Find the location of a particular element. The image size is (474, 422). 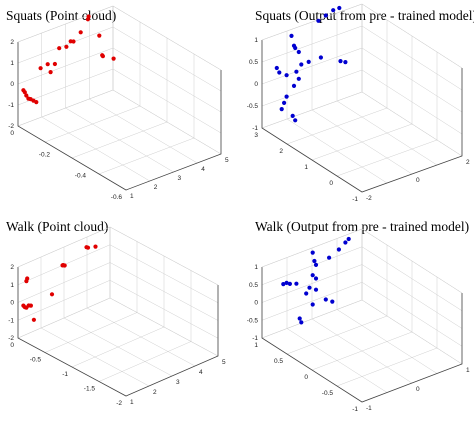

x-tick-label: 3 is located at coordinates (180, 178).